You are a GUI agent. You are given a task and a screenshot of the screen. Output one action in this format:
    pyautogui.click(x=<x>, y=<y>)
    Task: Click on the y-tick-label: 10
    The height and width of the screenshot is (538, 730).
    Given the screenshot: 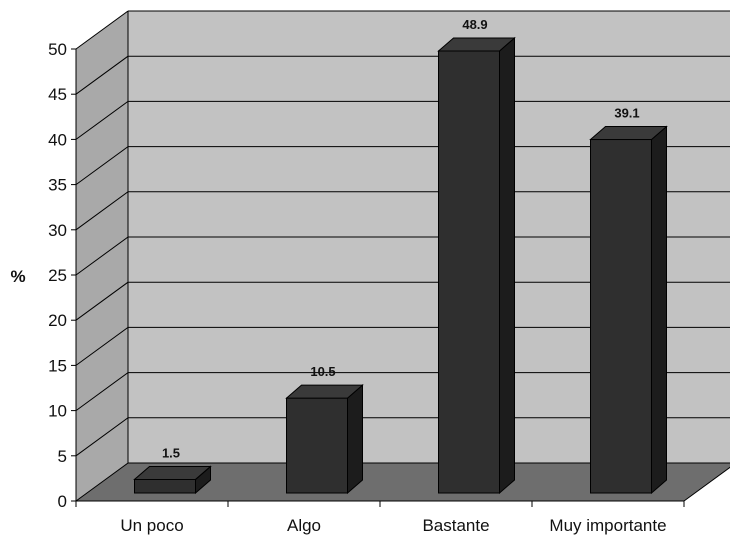 What is the action you would take?
    pyautogui.click(x=57, y=411)
    